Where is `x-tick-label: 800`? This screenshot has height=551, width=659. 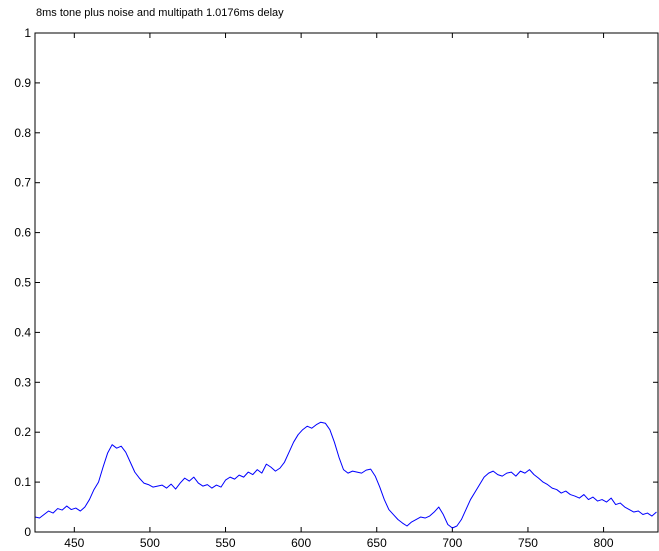 x-tick-label: 800 is located at coordinates (604, 543).